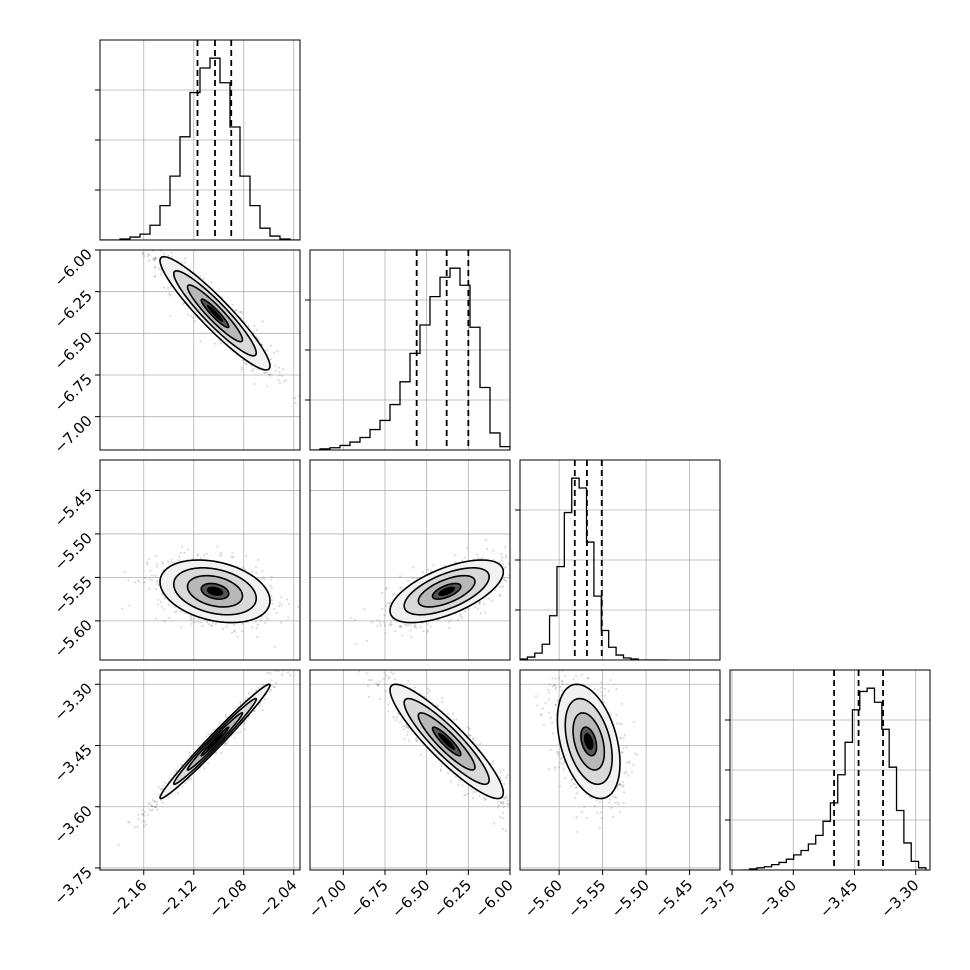  I want to click on density-peak, so click(215, 591).